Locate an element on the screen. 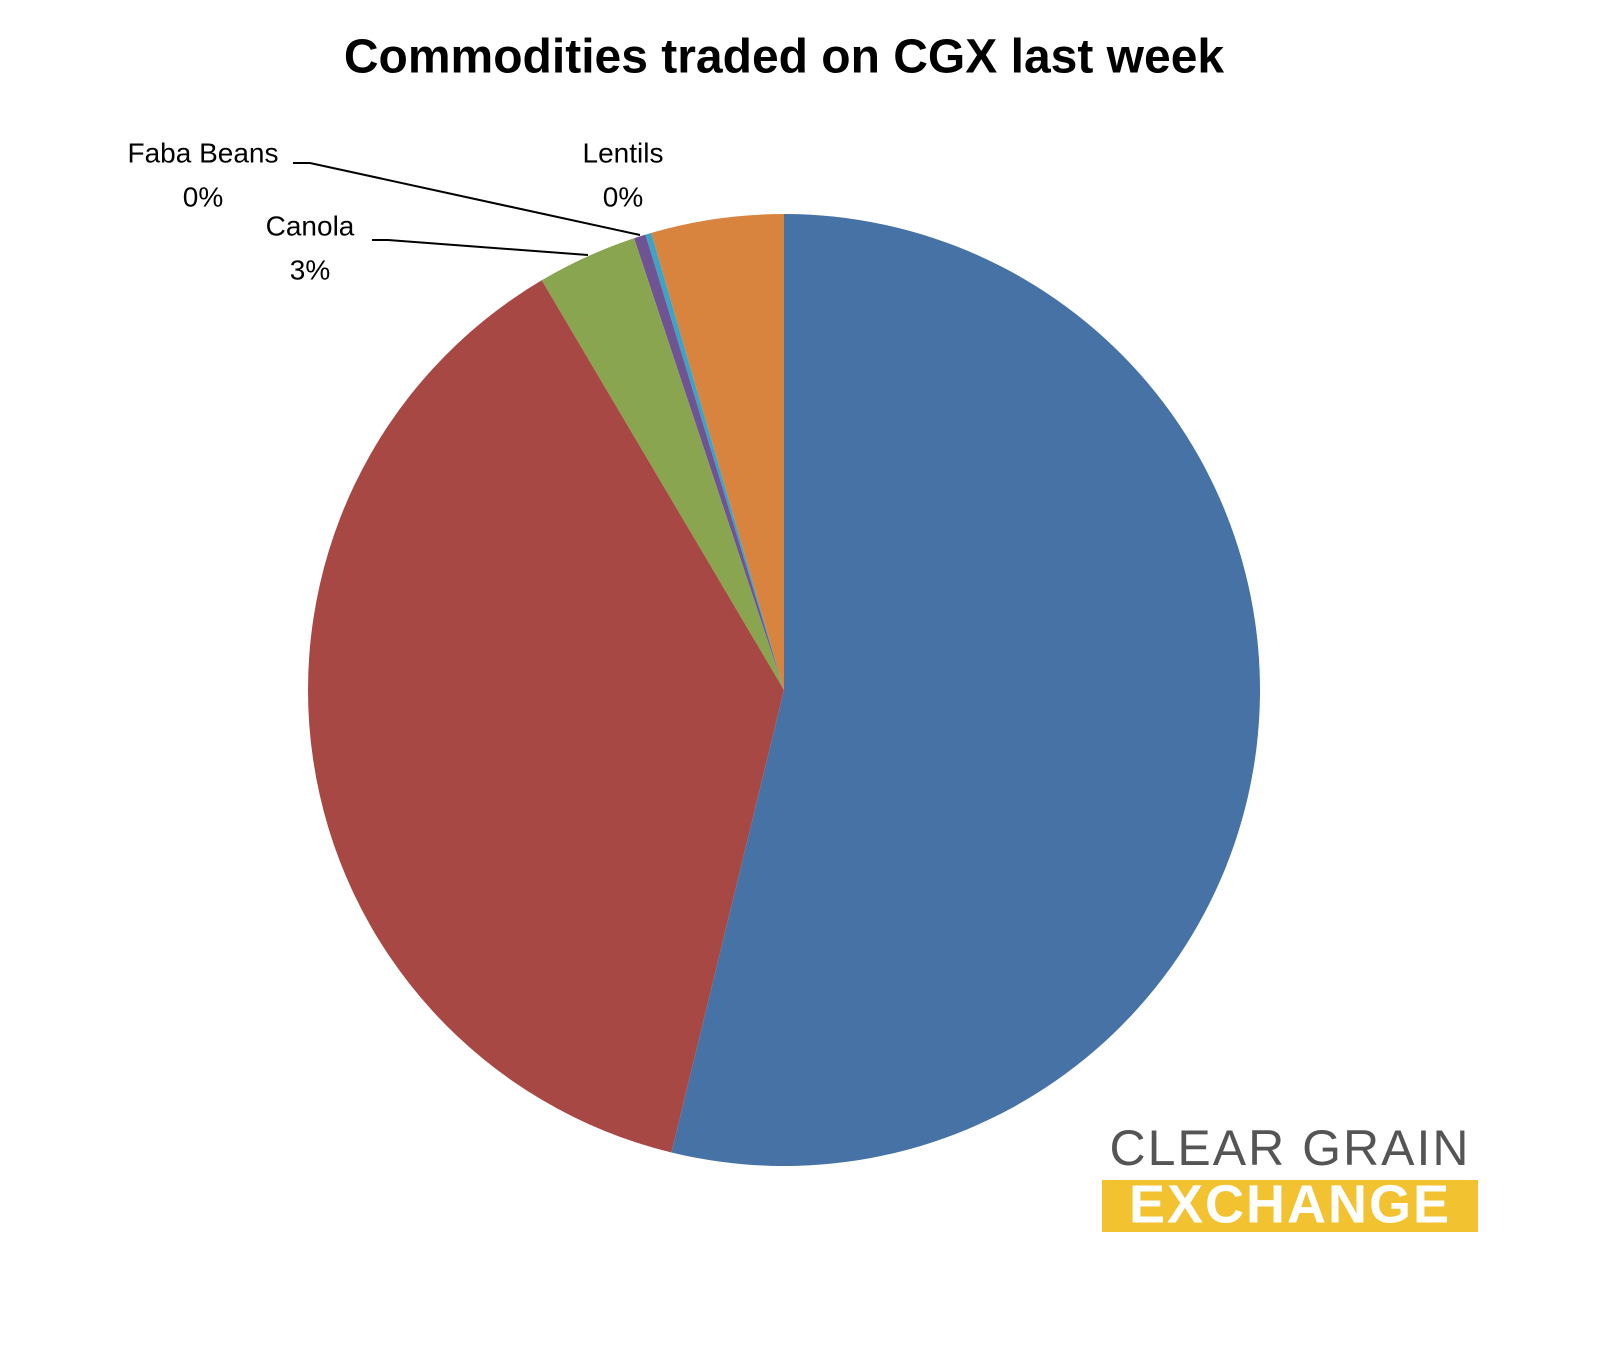 Image resolution: width=1607 pixels, height=1350 pixels. slice-label: Canola is located at coordinates (310, 225).